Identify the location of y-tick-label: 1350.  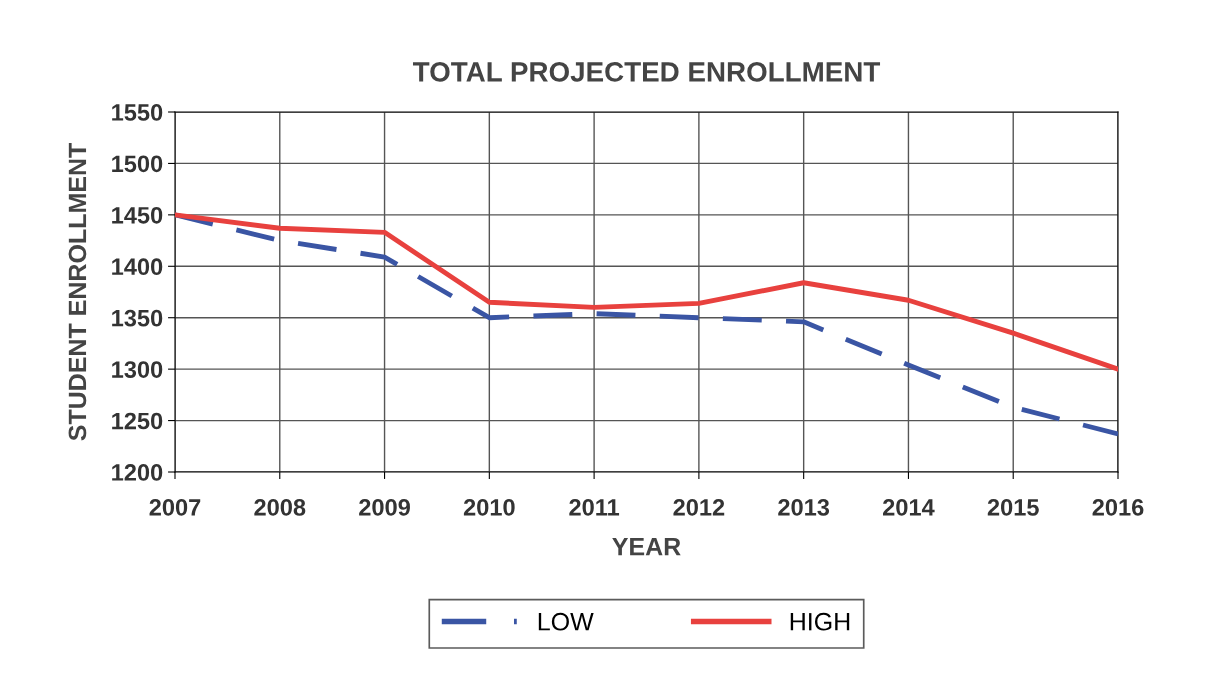
(137, 318).